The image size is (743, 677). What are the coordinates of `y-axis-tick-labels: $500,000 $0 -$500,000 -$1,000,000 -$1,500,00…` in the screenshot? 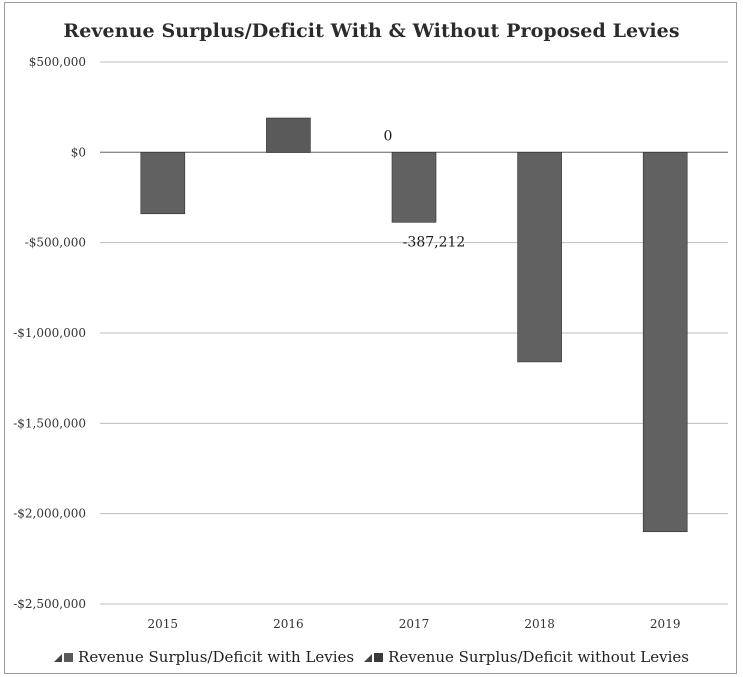 It's located at (49, 333).